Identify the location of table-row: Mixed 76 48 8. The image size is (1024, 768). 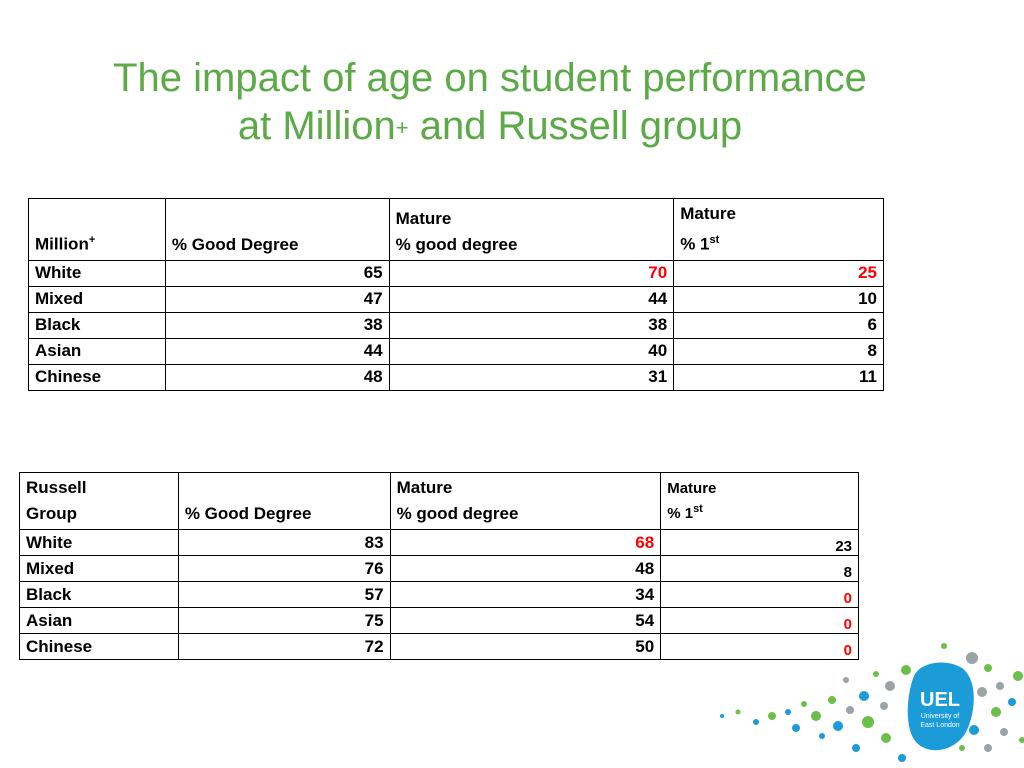
(439, 568).